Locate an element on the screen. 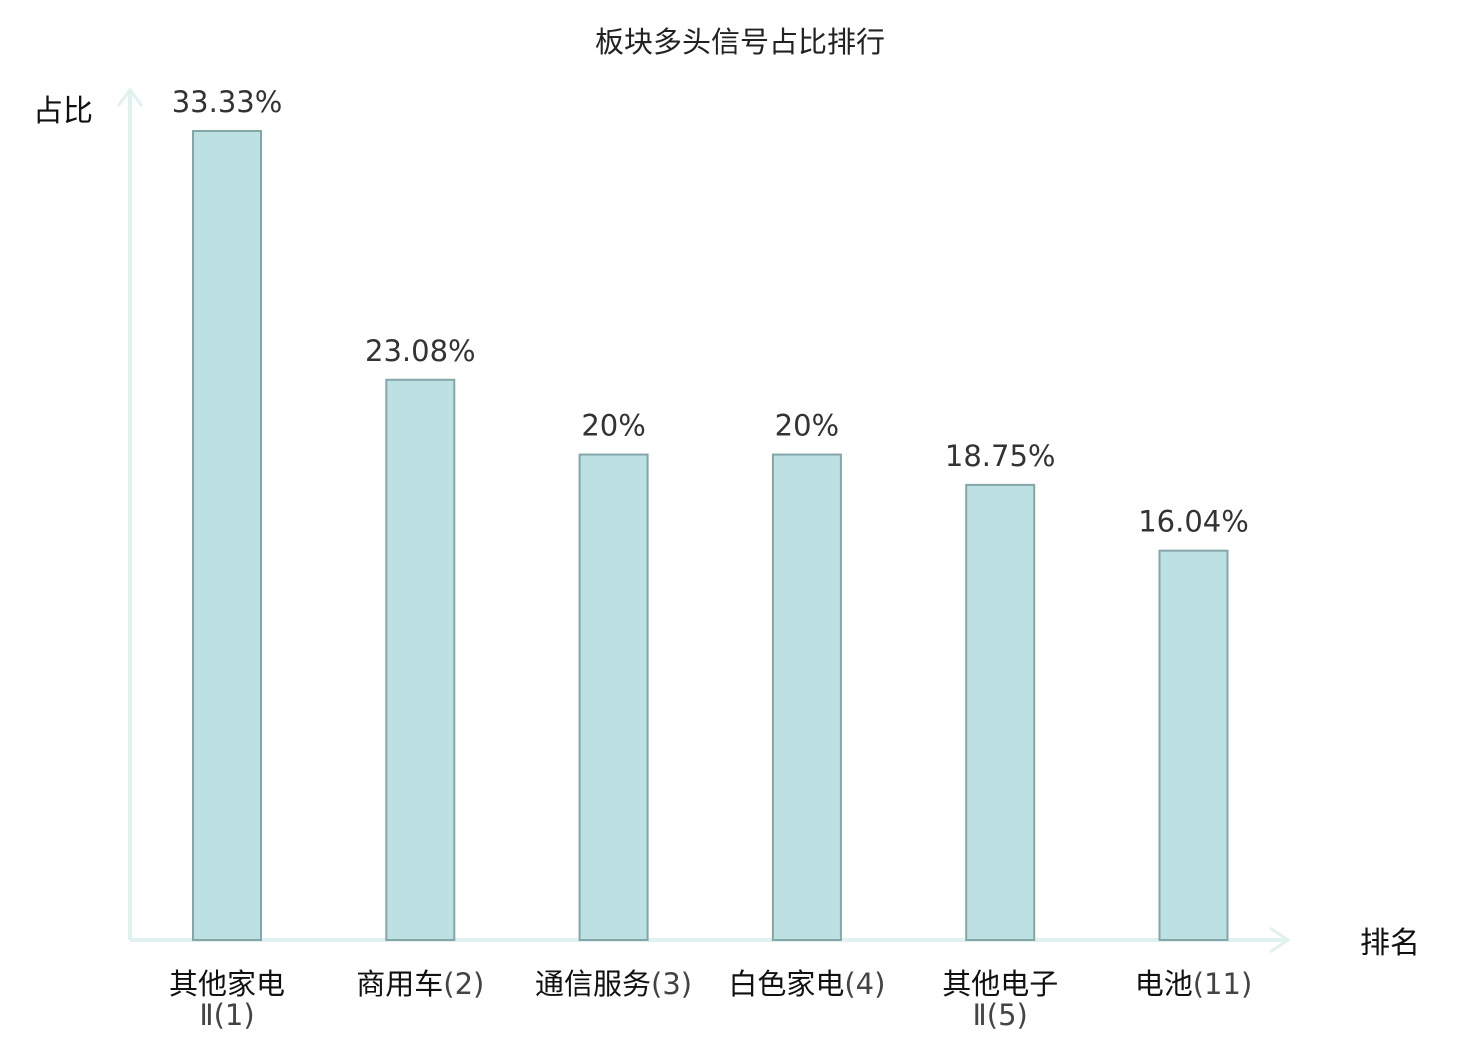  x-tick-label-3: 通信服务(3) is located at coordinates (613, 984).